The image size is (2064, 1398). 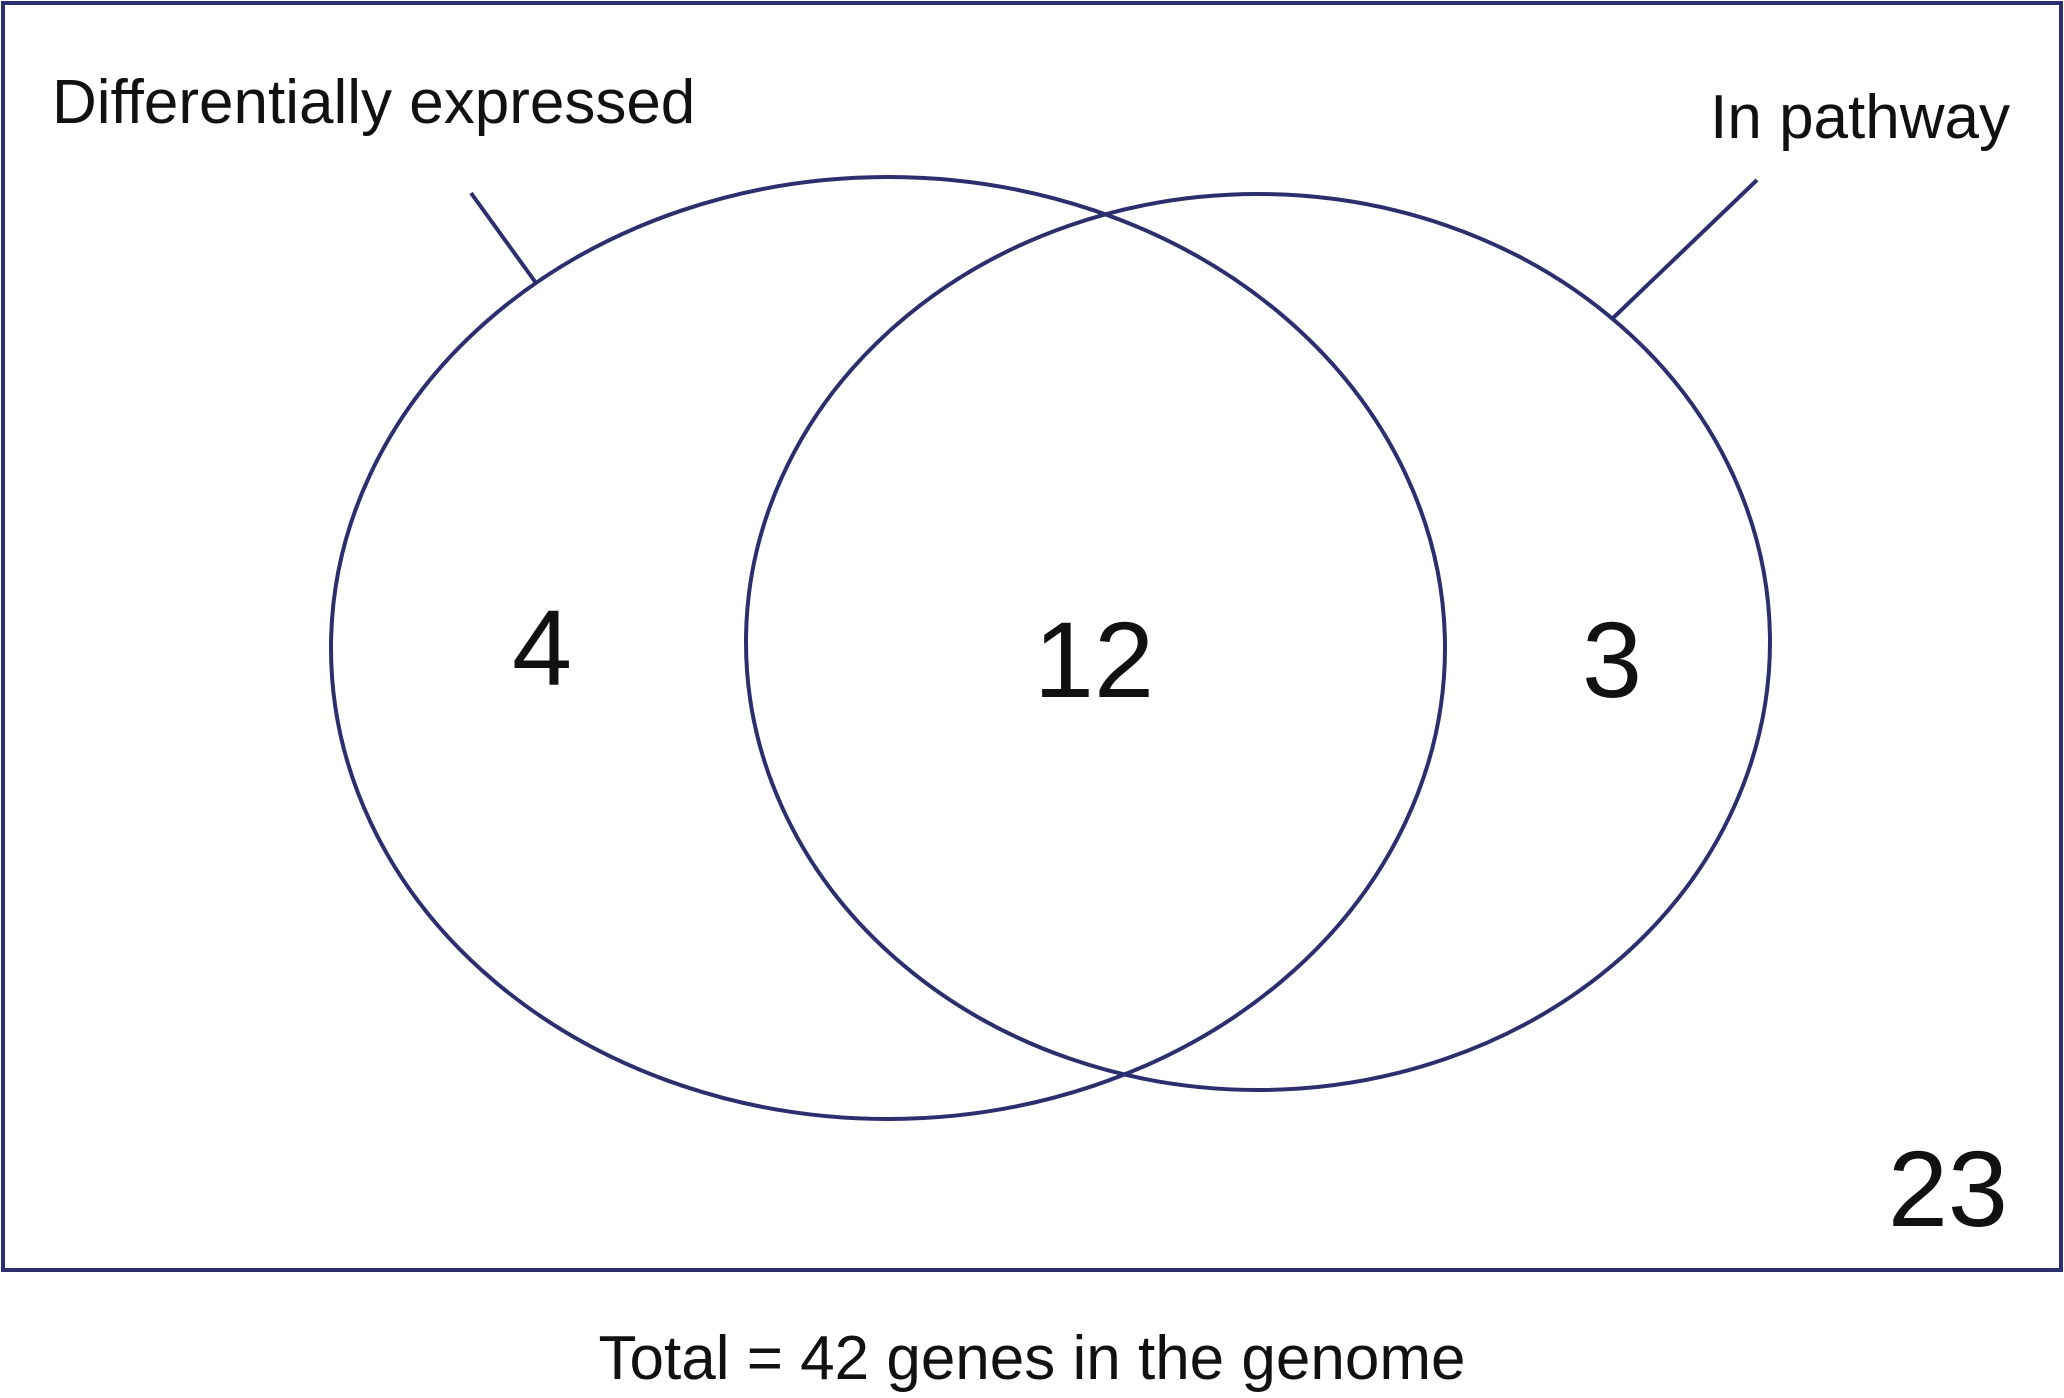 I want to click on diagram-caption: Total = 42 genes in the genome, so click(x=1032, y=1358).